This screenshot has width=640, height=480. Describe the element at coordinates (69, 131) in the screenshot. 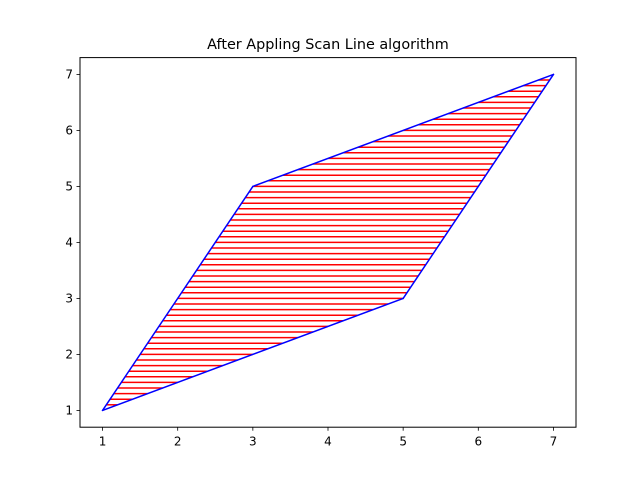

I see `y-tick-label: 6` at that location.